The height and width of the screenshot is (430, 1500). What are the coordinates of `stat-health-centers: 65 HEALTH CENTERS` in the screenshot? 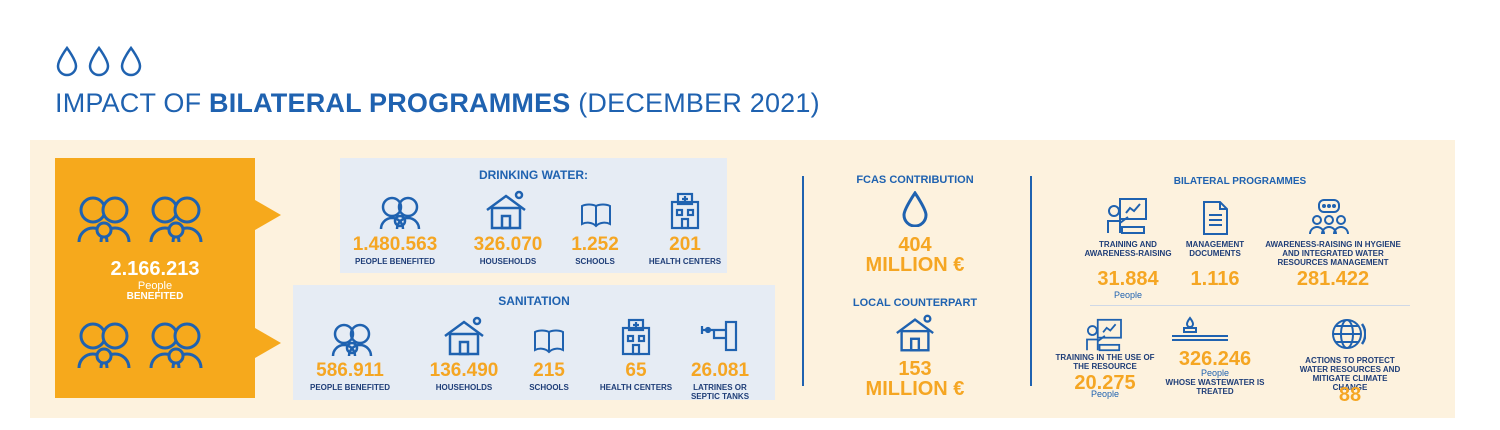 It's located at (636, 376).